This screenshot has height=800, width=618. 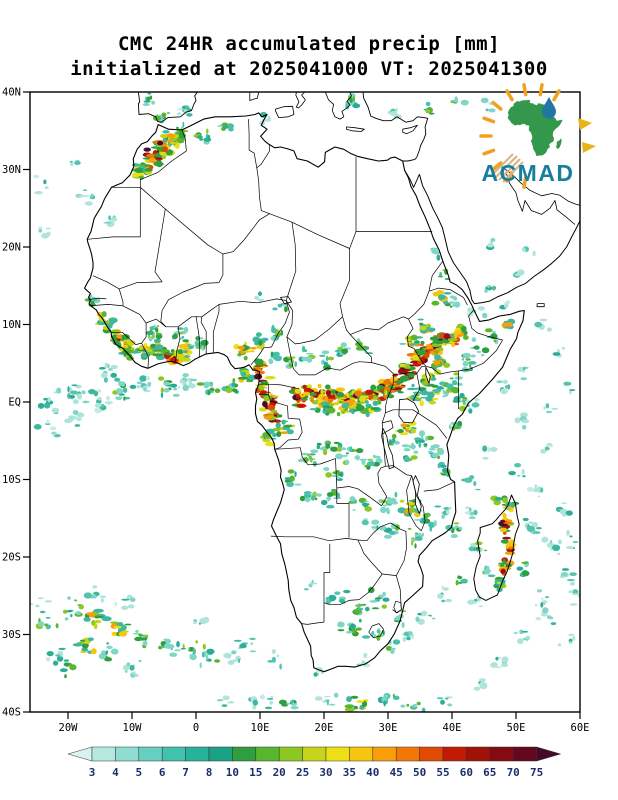 I want to click on colorbar-label: 4, so click(x=115, y=772).